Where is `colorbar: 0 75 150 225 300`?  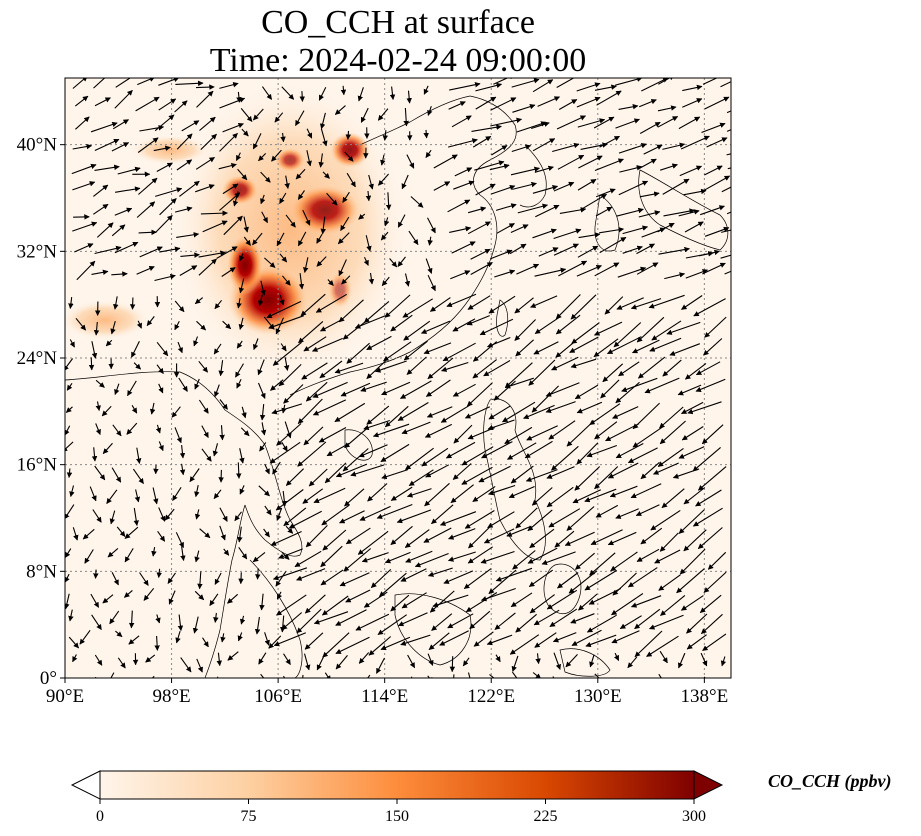 colorbar: 0 75 150 225 300 is located at coordinates (397, 797).